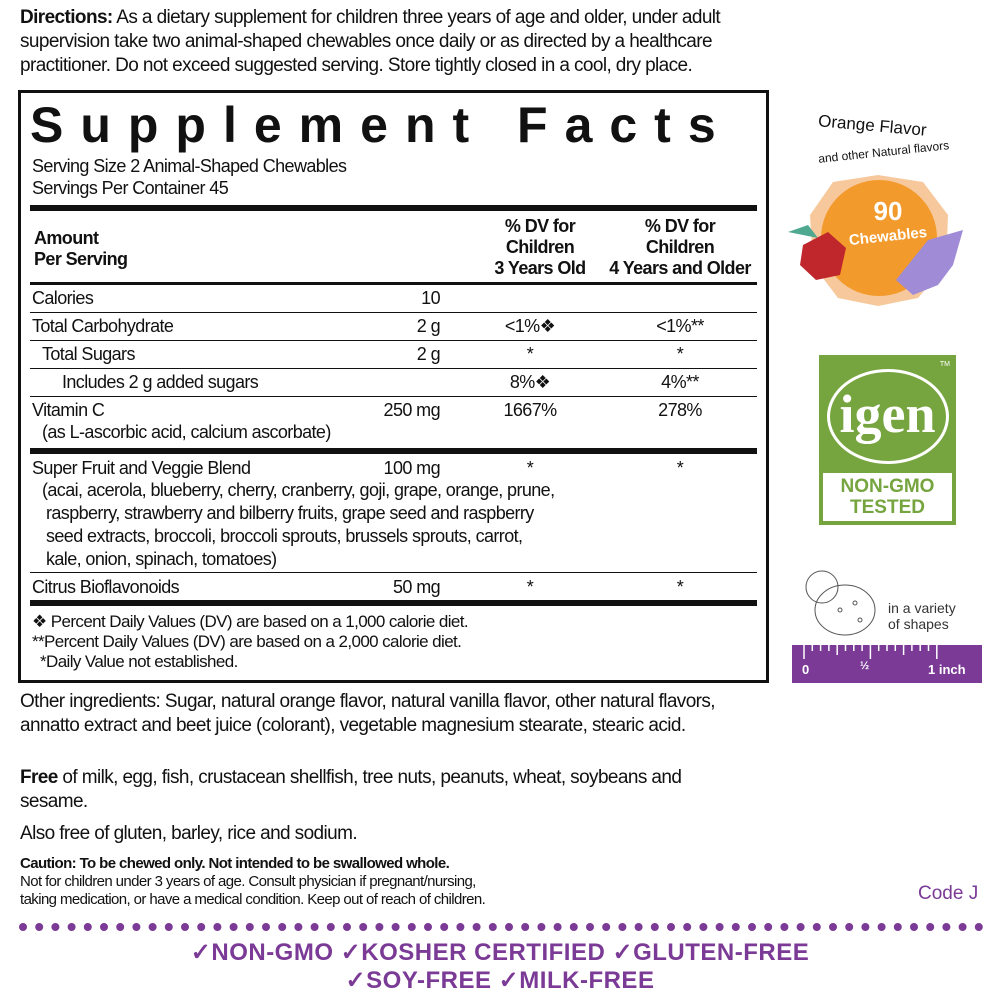  I want to click on dv-4-years: 278%, so click(680, 410).